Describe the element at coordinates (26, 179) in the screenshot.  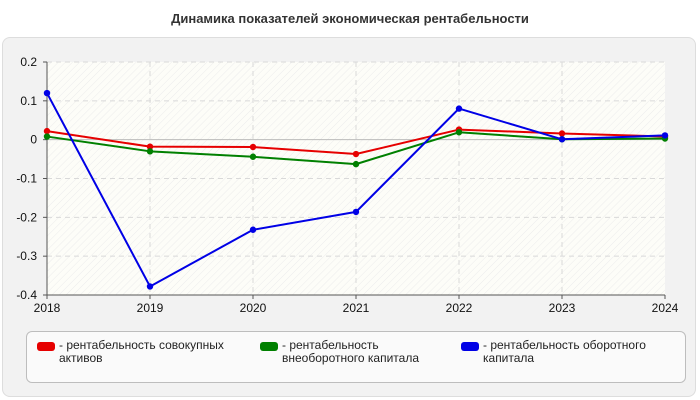
I see `y-tick-label: -0.1` at that location.